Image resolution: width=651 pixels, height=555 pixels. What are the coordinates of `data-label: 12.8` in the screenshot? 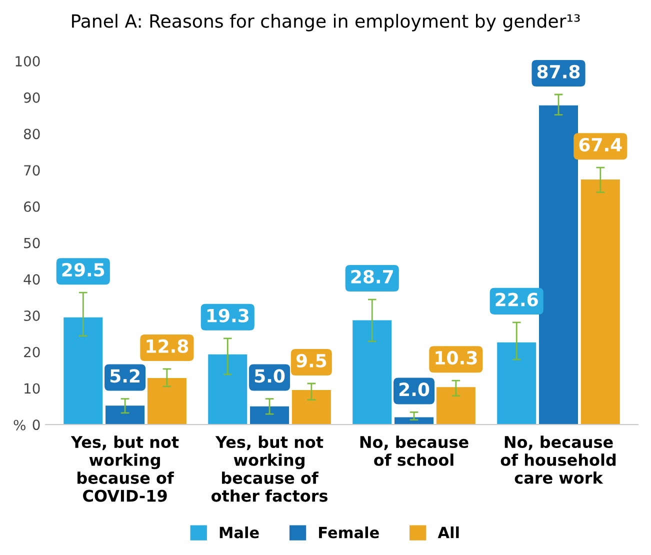 It's located at (167, 346).